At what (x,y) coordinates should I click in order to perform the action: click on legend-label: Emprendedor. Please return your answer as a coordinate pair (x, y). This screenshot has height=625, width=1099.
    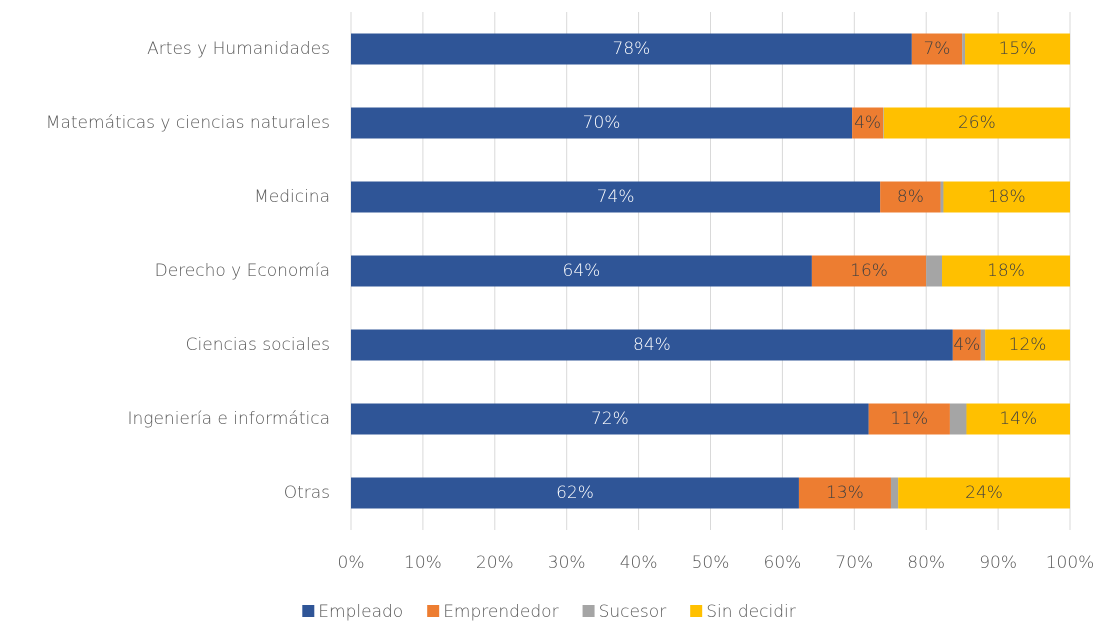
    Looking at the image, I should click on (500, 612).